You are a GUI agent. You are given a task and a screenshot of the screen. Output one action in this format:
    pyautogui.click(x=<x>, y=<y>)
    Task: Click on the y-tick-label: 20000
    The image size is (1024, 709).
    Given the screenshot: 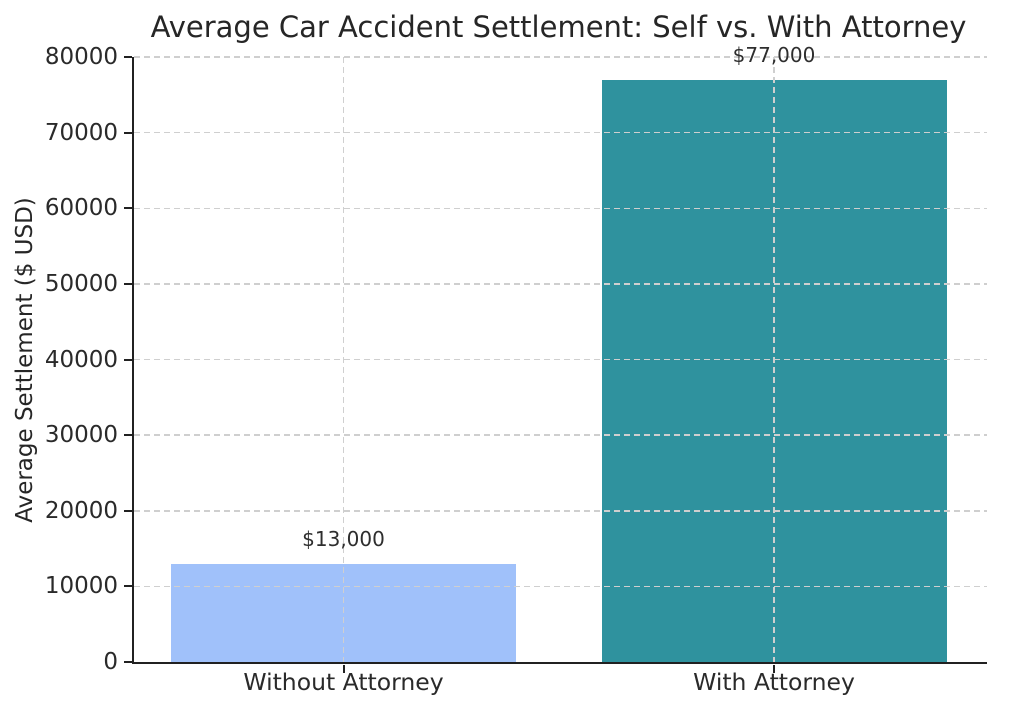 What is the action you would take?
    pyautogui.click(x=81, y=510)
    